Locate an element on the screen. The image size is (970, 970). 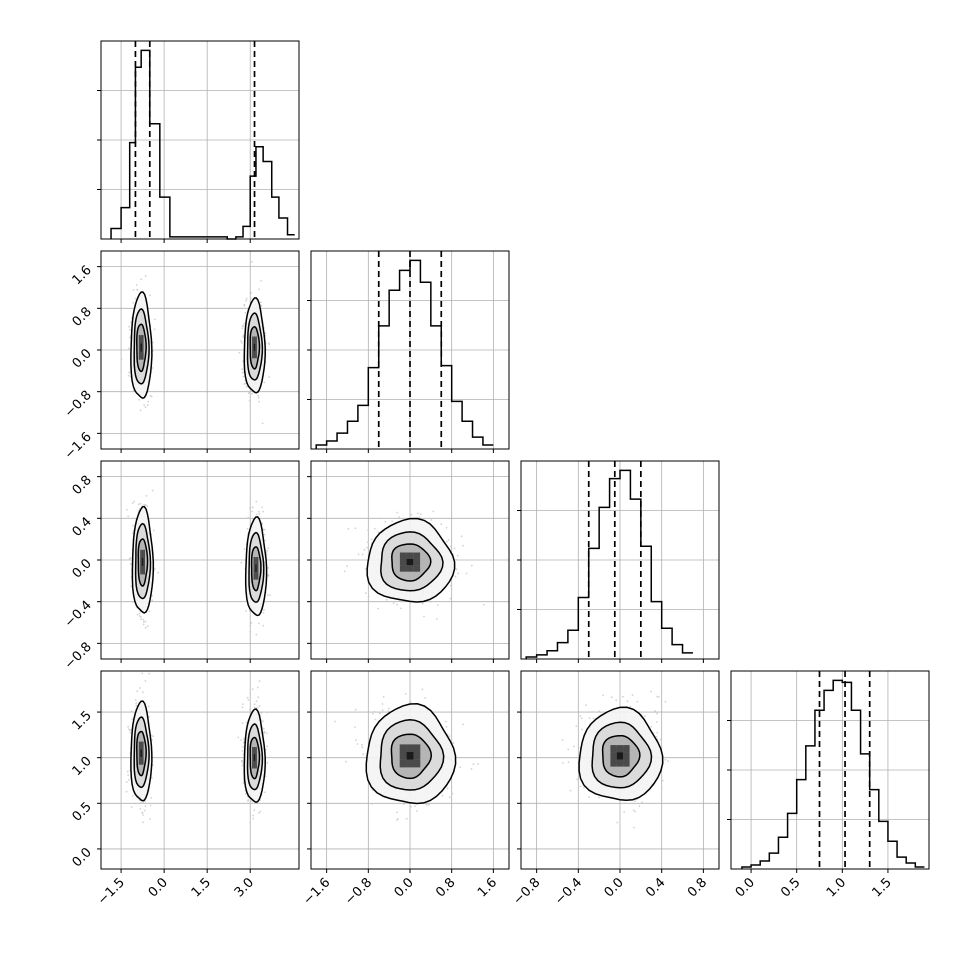
panel-2d is located at coordinates (615, 759).